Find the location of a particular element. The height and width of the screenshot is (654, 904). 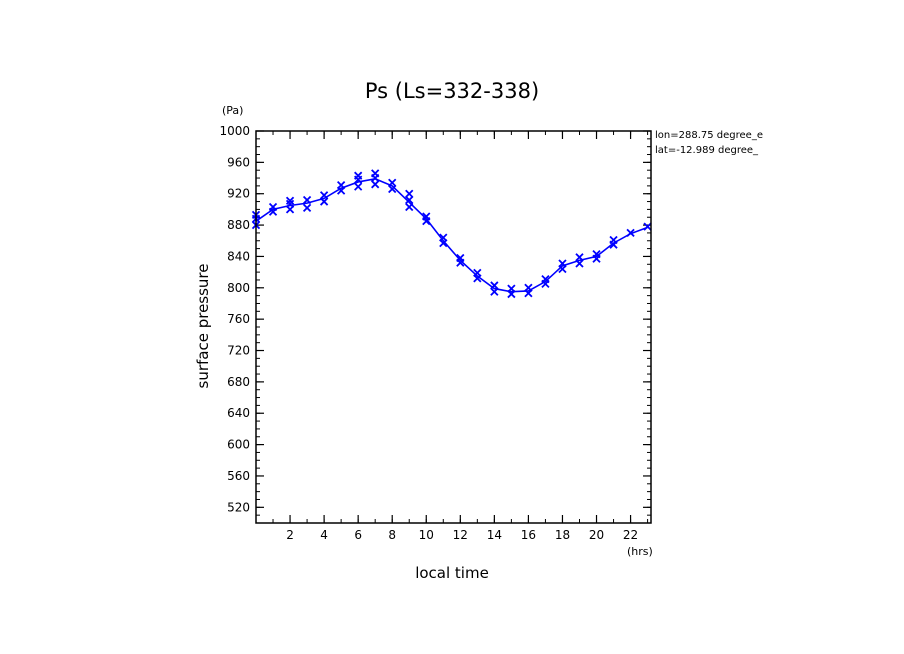

x-tick-label: 10 is located at coordinates (426, 535).